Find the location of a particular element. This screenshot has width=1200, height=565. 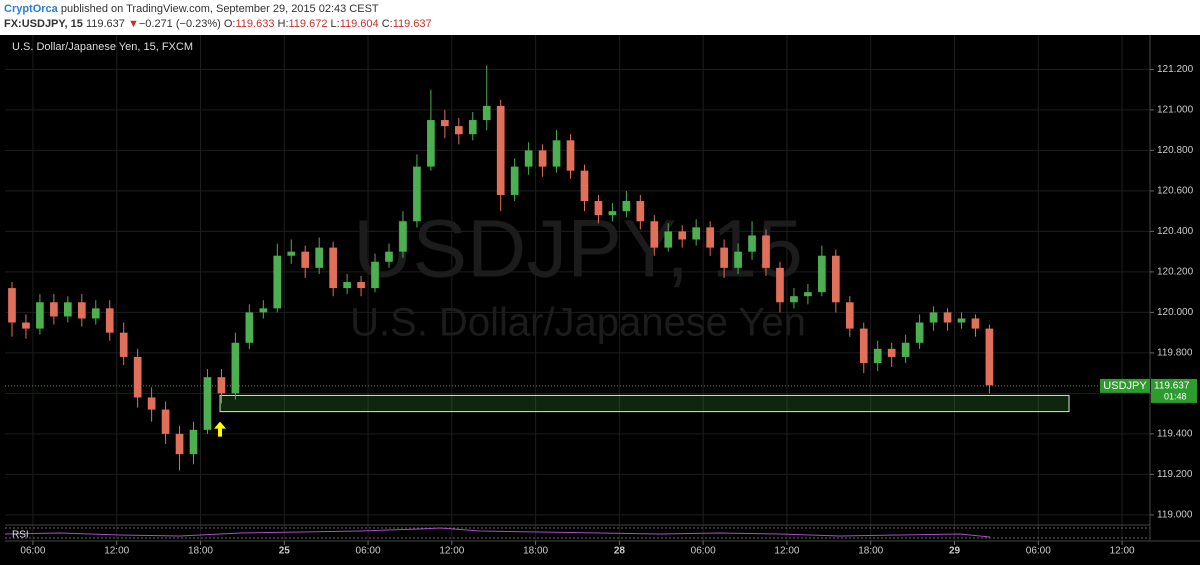

ohlc-label: O: is located at coordinates (229, 24).